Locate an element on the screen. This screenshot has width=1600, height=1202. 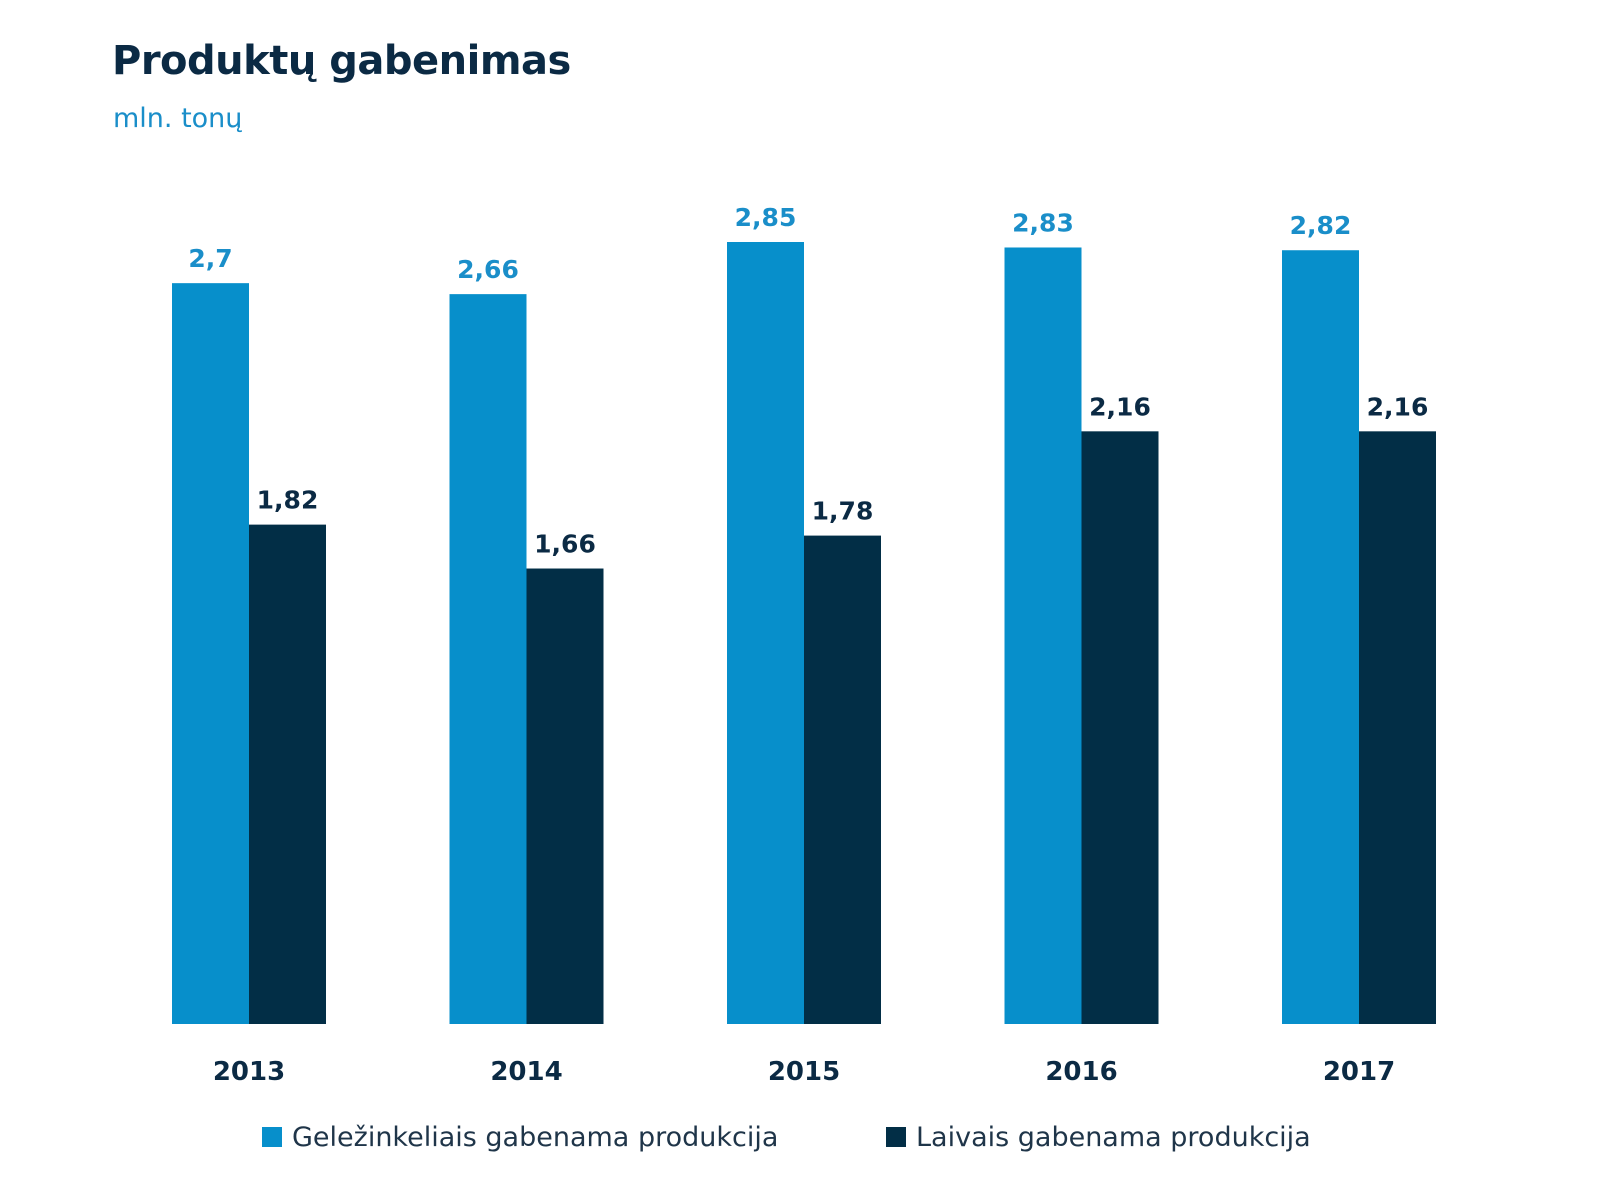
bar-rail-2017 is located at coordinates (1320, 637).